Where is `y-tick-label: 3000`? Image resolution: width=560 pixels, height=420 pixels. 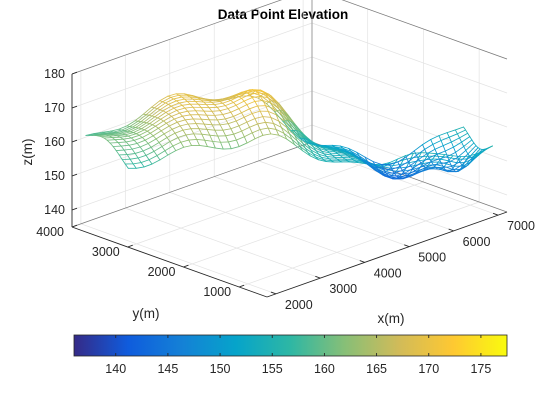
y-tick-label: 3000 is located at coordinates (106, 252).